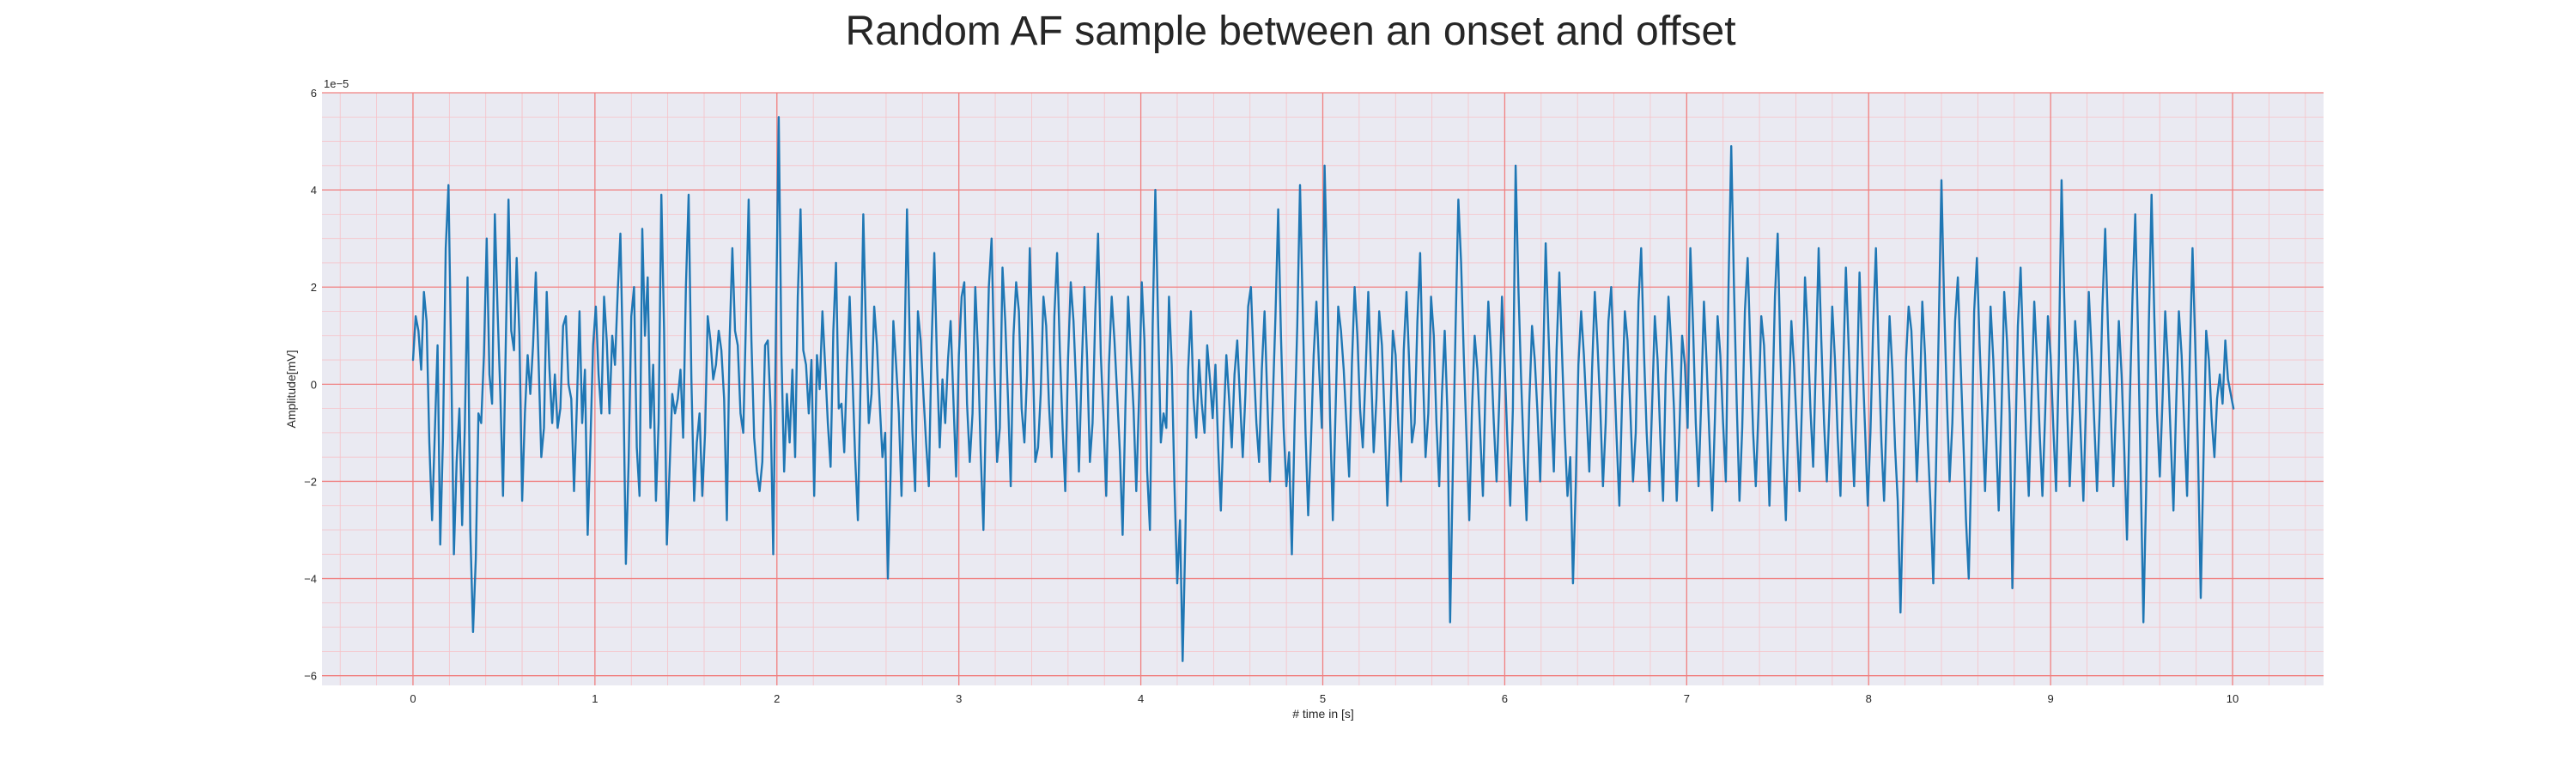 This screenshot has width=2576, height=773. I want to click on x-tick-label: 2, so click(777, 698).